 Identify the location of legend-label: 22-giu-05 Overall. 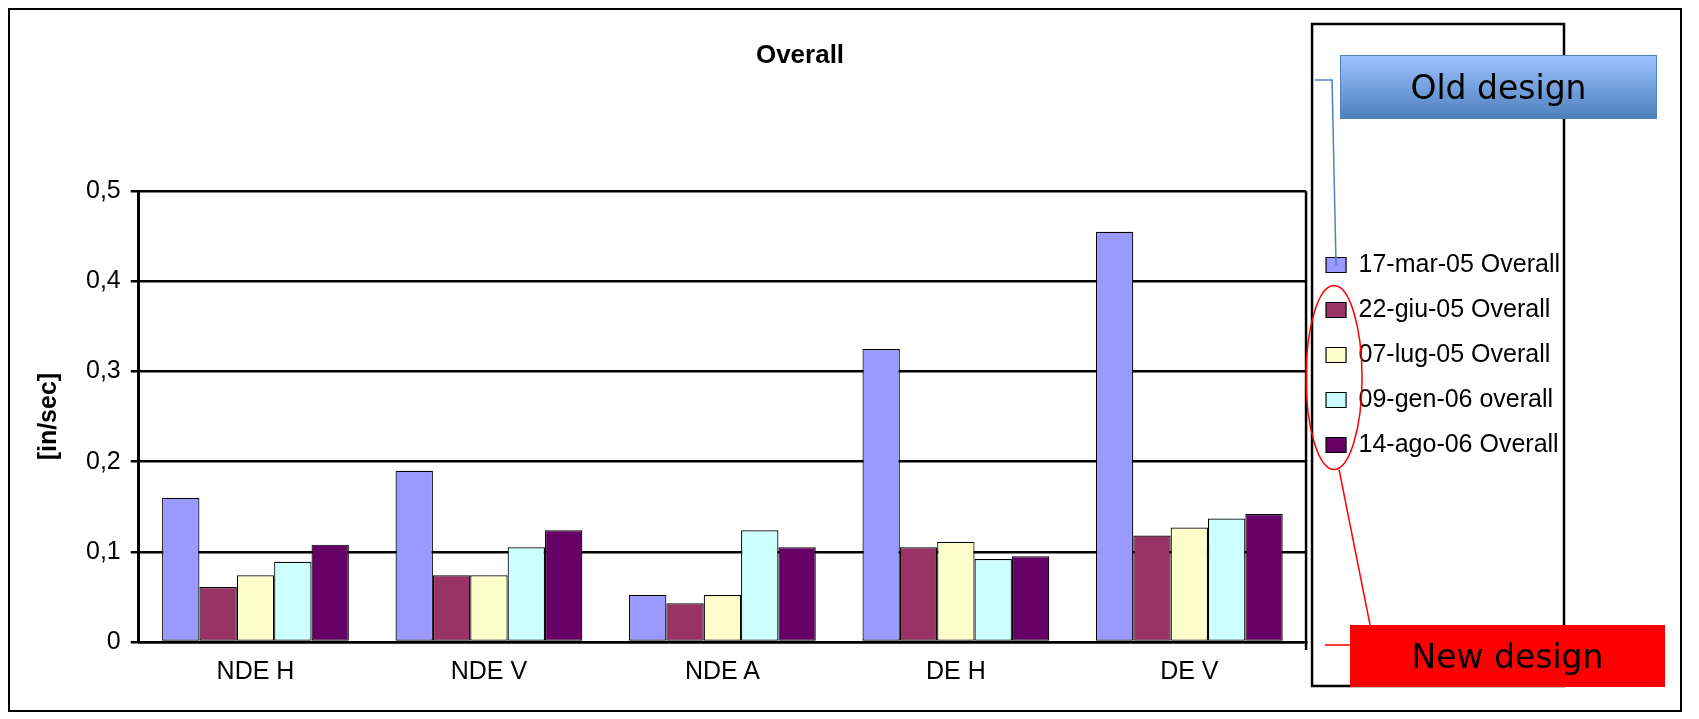
(1454, 307).